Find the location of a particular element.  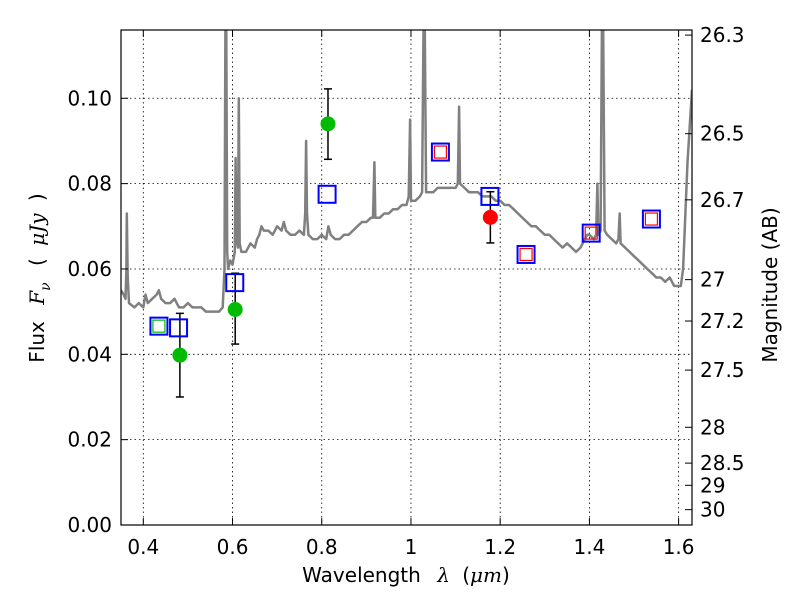

mag-tick-label: 26.5 is located at coordinates (722, 134).